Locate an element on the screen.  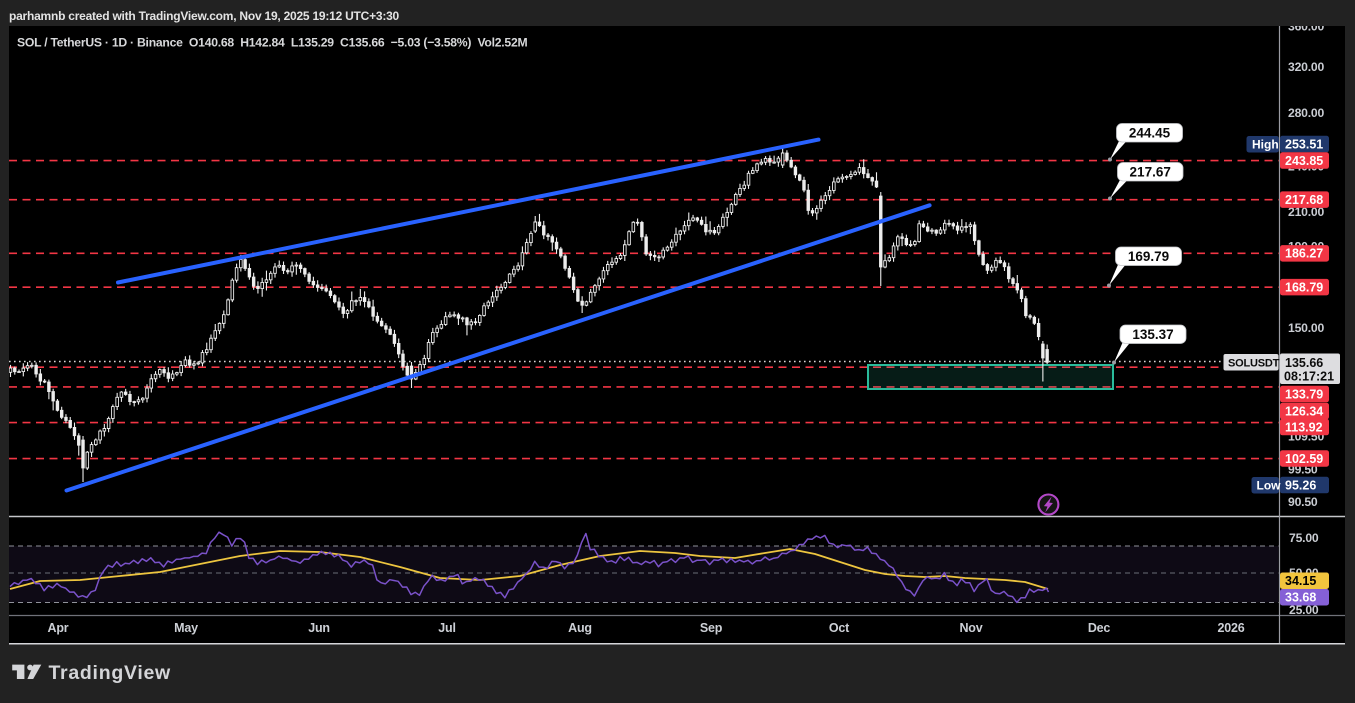
svg-text: 210.00 is located at coordinates (1306, 212).